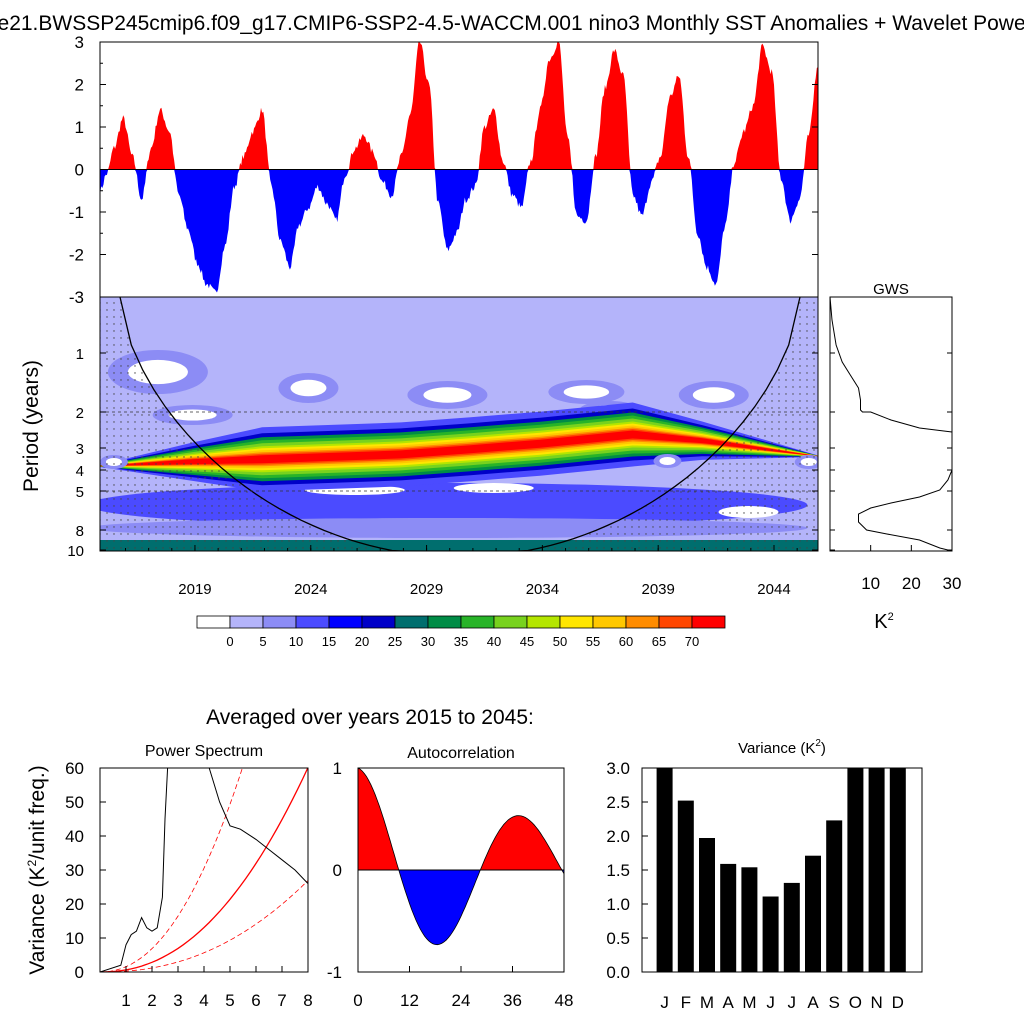 The height and width of the screenshot is (1029, 1024). Describe the element at coordinates (657, 589) in the screenshot. I see `wavelet-x-tick-label: 2039` at that location.